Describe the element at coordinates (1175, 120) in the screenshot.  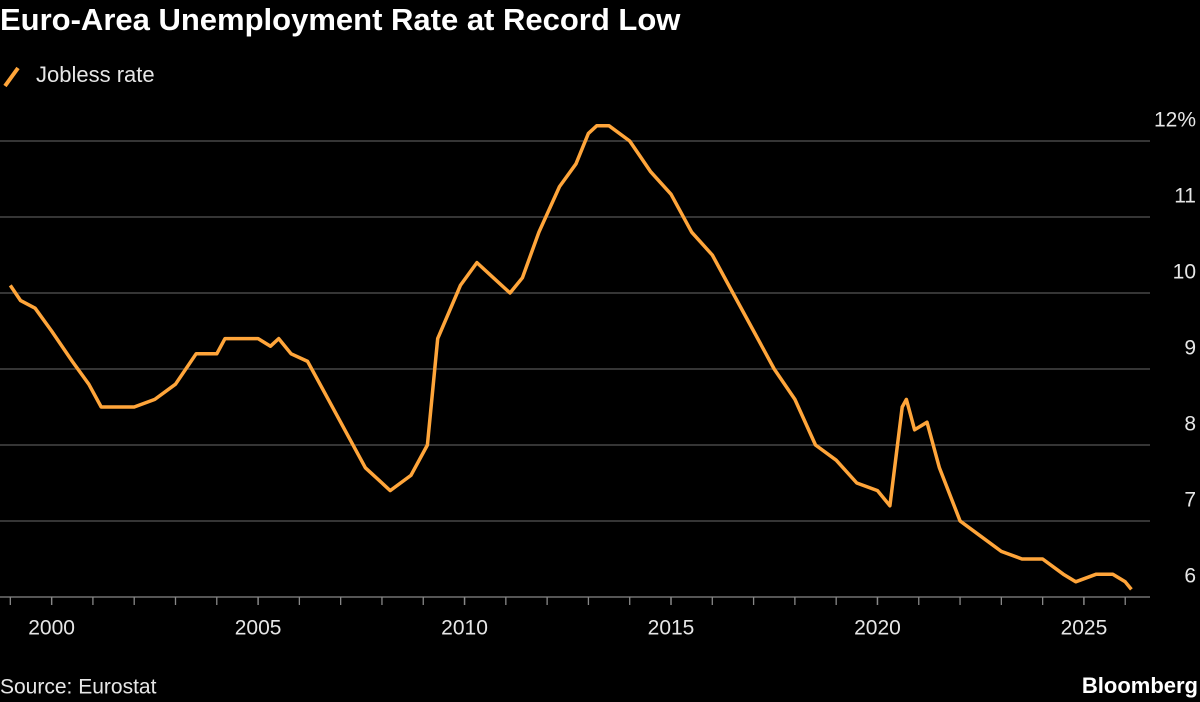
I see `y-tick-label: 12%` at that location.